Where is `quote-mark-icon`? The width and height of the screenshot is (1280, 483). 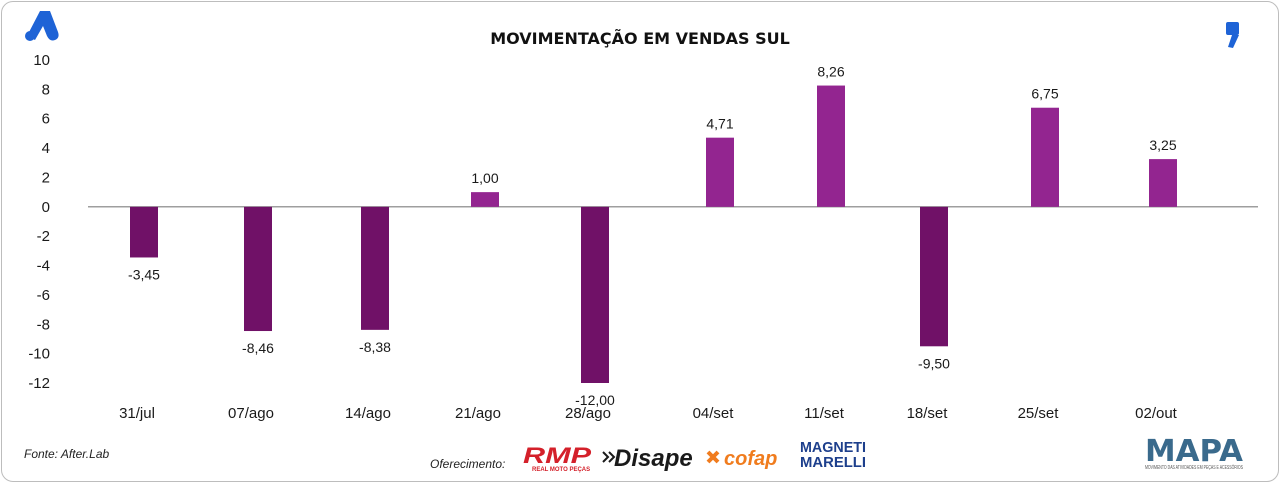
quote-mark-icon is located at coordinates (1232, 35).